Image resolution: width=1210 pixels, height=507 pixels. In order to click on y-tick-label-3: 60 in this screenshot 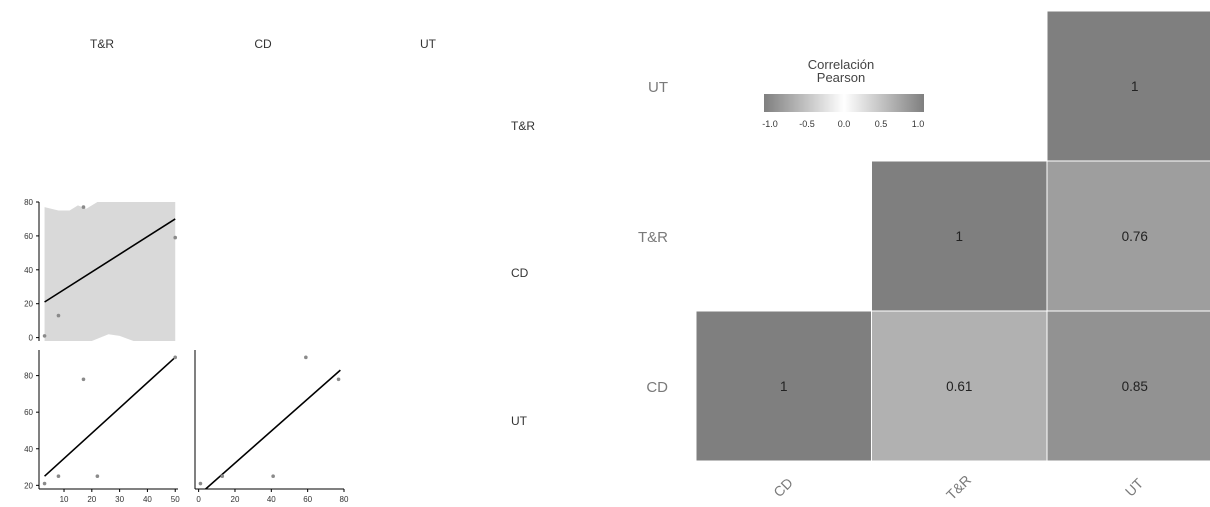, I will do `click(28, 236)`.